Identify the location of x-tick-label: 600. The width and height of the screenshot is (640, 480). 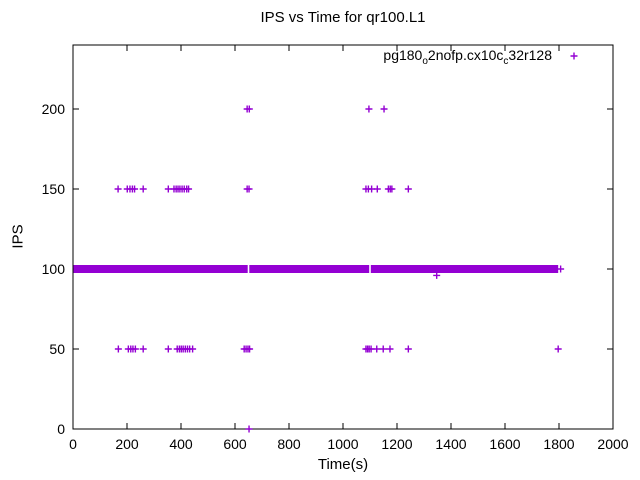
(235, 444).